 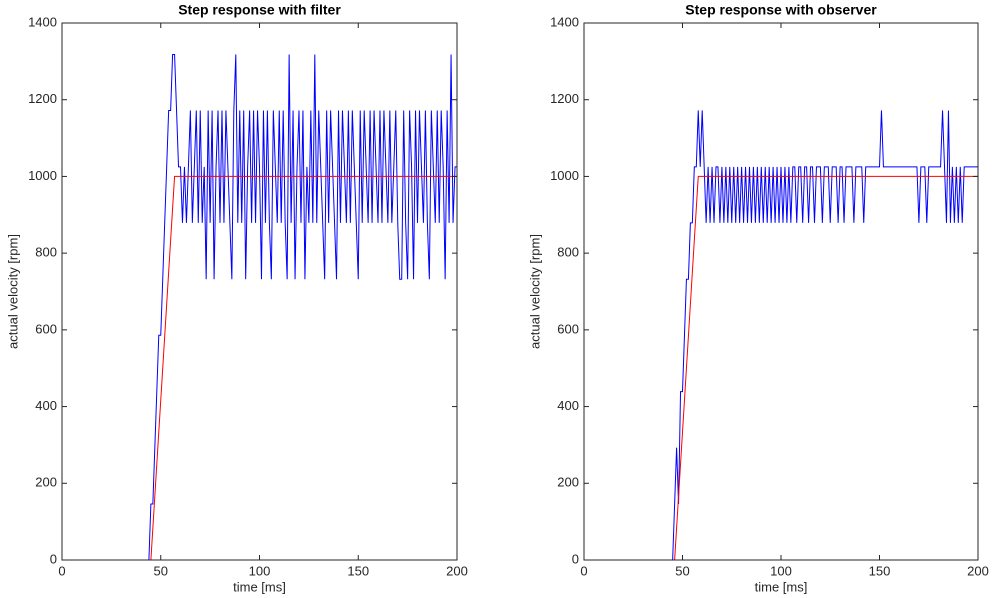 I want to click on chart-title: Step response with observer, so click(x=781, y=10).